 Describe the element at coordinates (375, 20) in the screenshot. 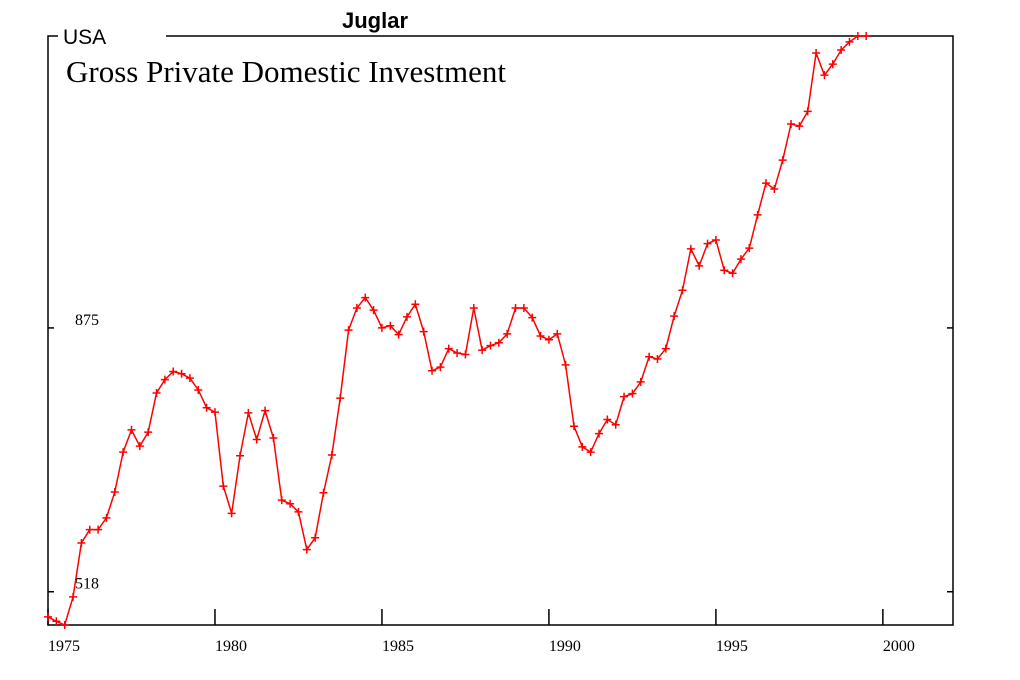

I see `suptitle: Juglar` at that location.